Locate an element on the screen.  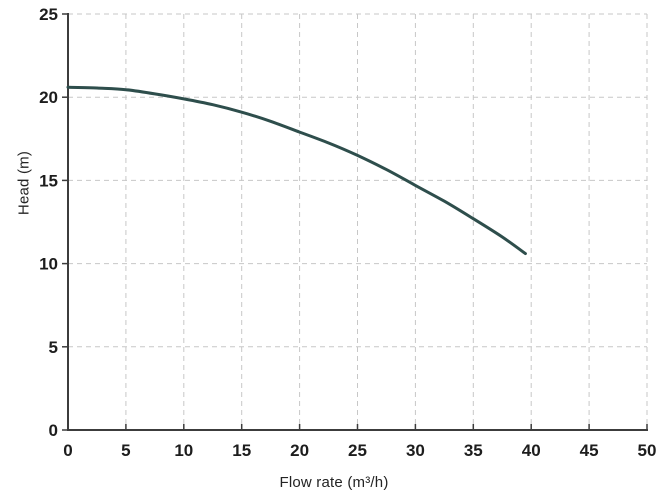
x-tick-label: 5 is located at coordinates (125, 450).